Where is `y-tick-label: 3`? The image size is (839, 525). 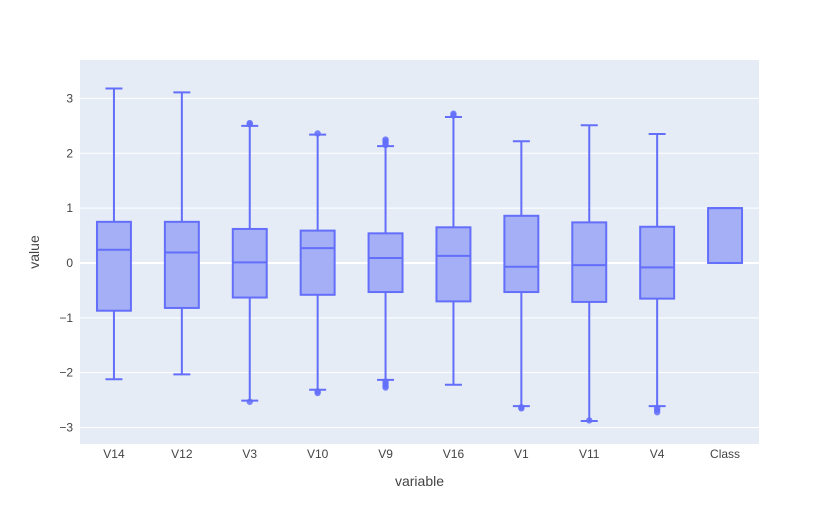 y-tick-label: 3 is located at coordinates (69, 98).